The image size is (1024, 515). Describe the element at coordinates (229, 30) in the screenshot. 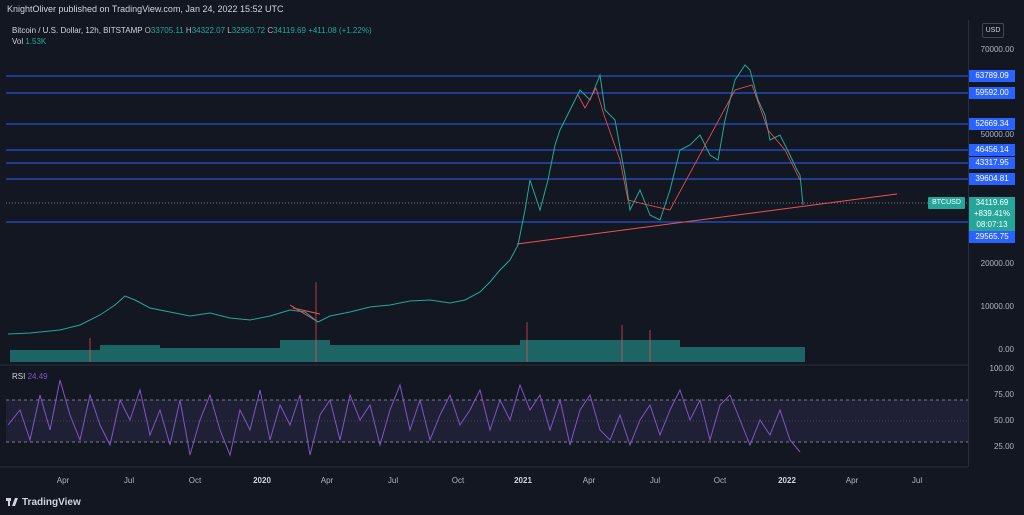

I see `low-label: L` at that location.